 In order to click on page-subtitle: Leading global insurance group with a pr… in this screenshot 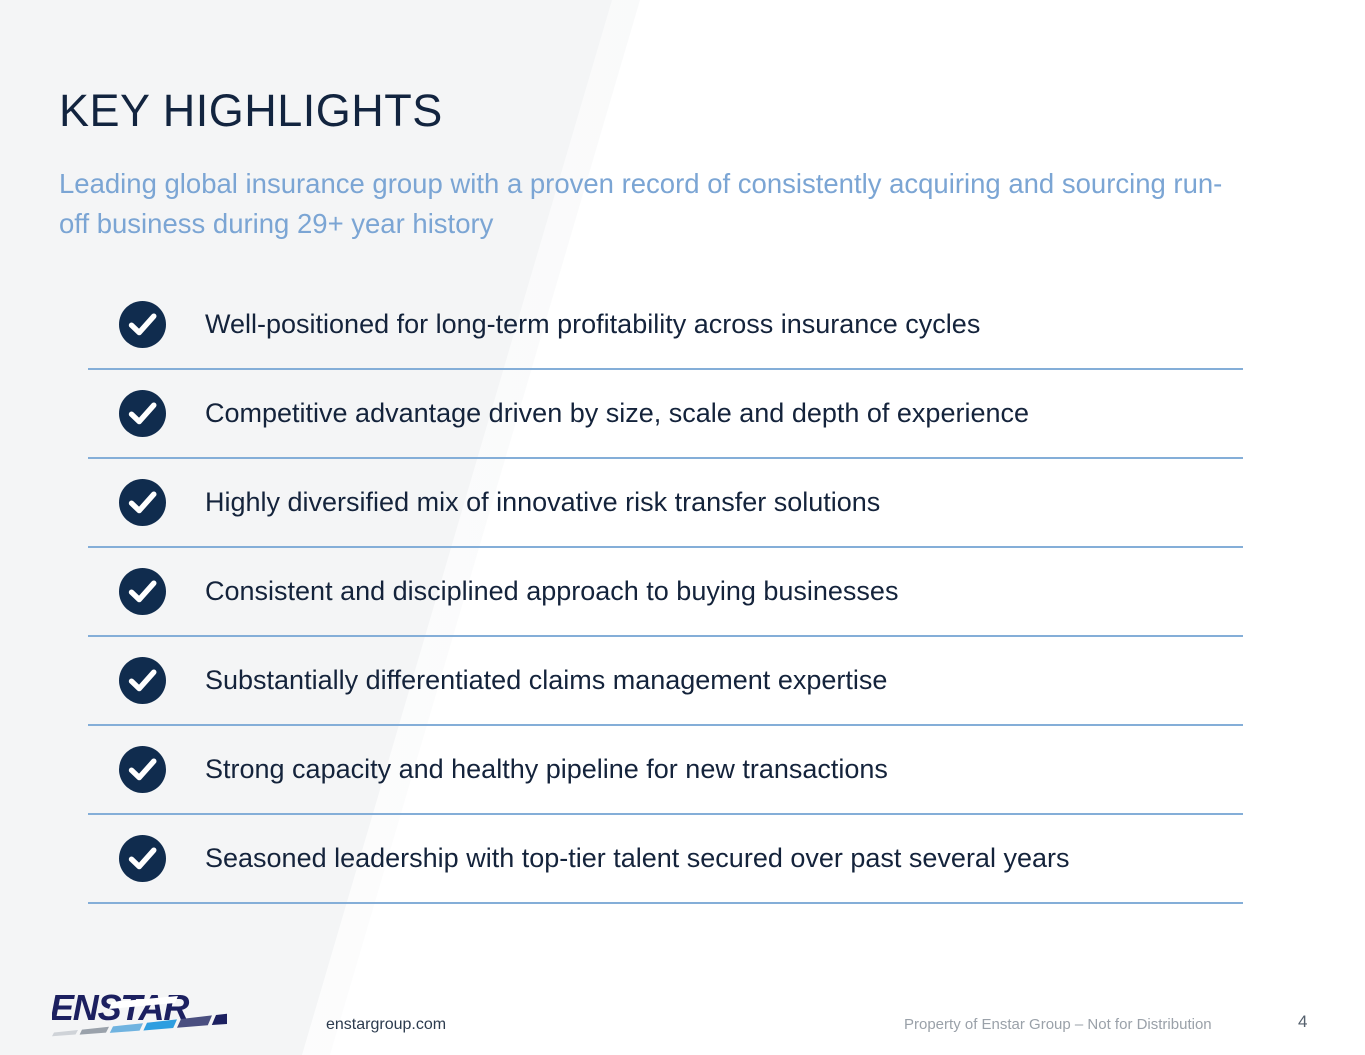, I will do `click(641, 203)`.